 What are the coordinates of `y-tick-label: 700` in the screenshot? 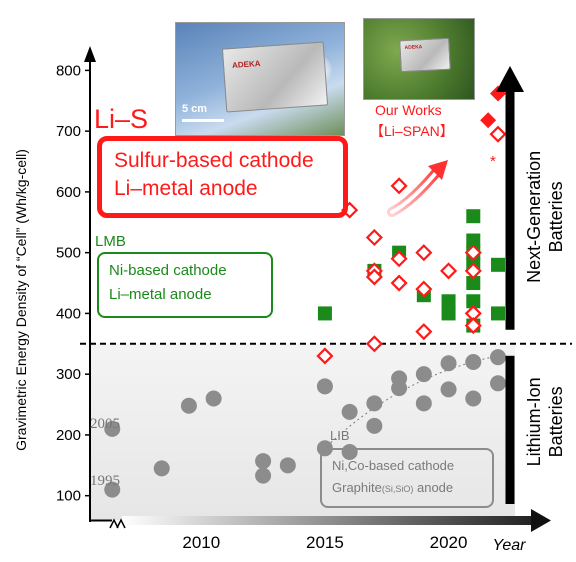 It's located at (68, 131).